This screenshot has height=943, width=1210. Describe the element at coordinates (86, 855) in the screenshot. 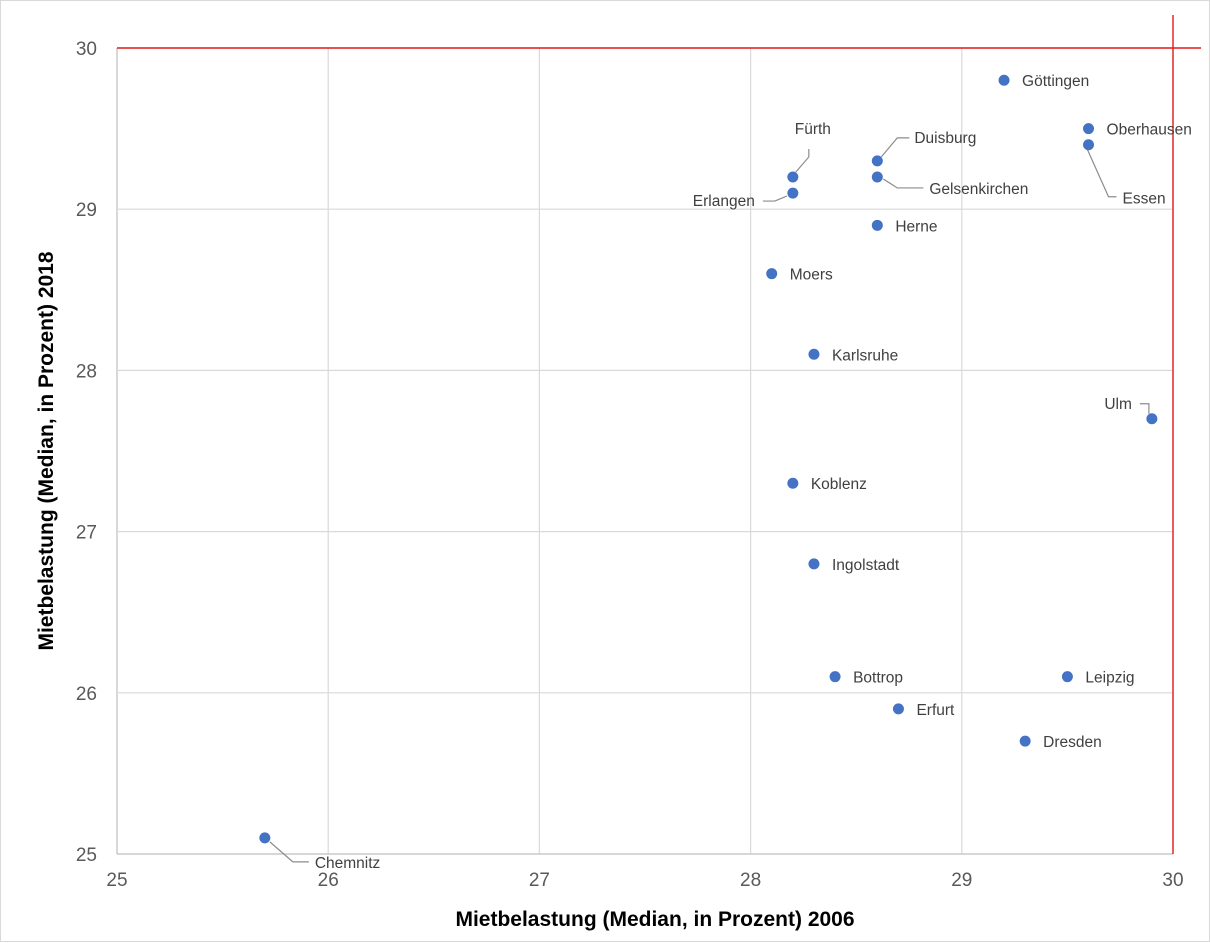

I see `y-tick-label: 25` at that location.